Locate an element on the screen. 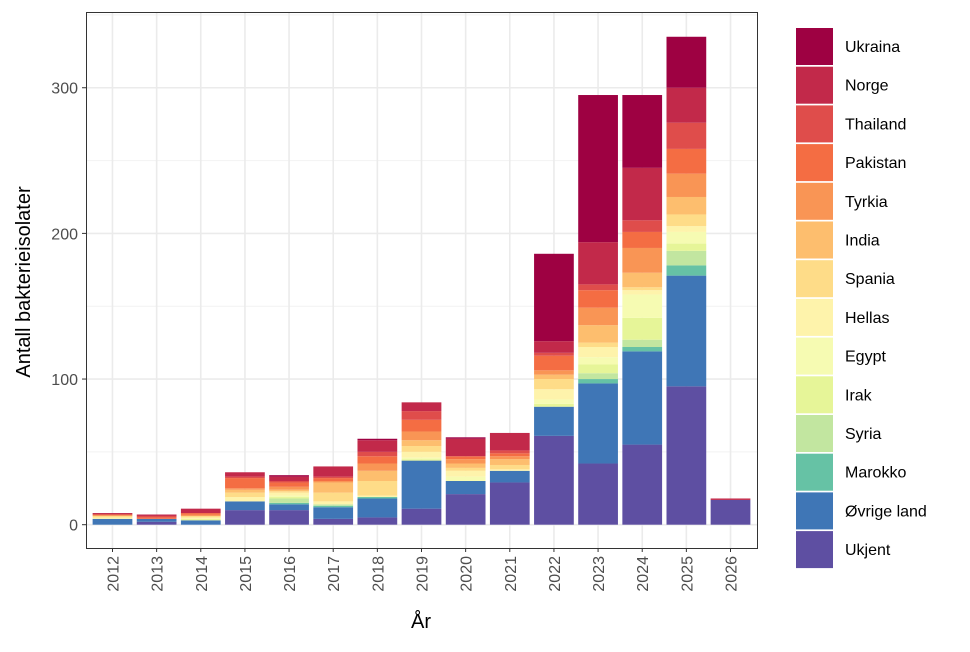 This screenshot has width=970, height=652. legend-item-Thailand: Thailand is located at coordinates (851, 124).